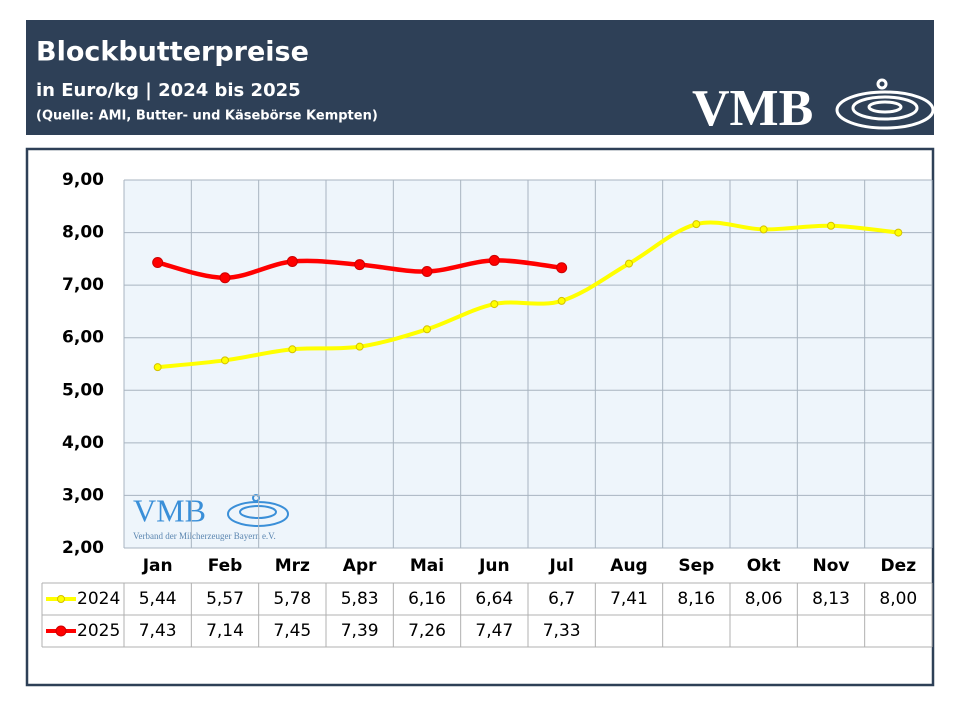  I want to click on chart-subtitle: in Euro/kg | 2024 bis 2025, so click(168, 90).